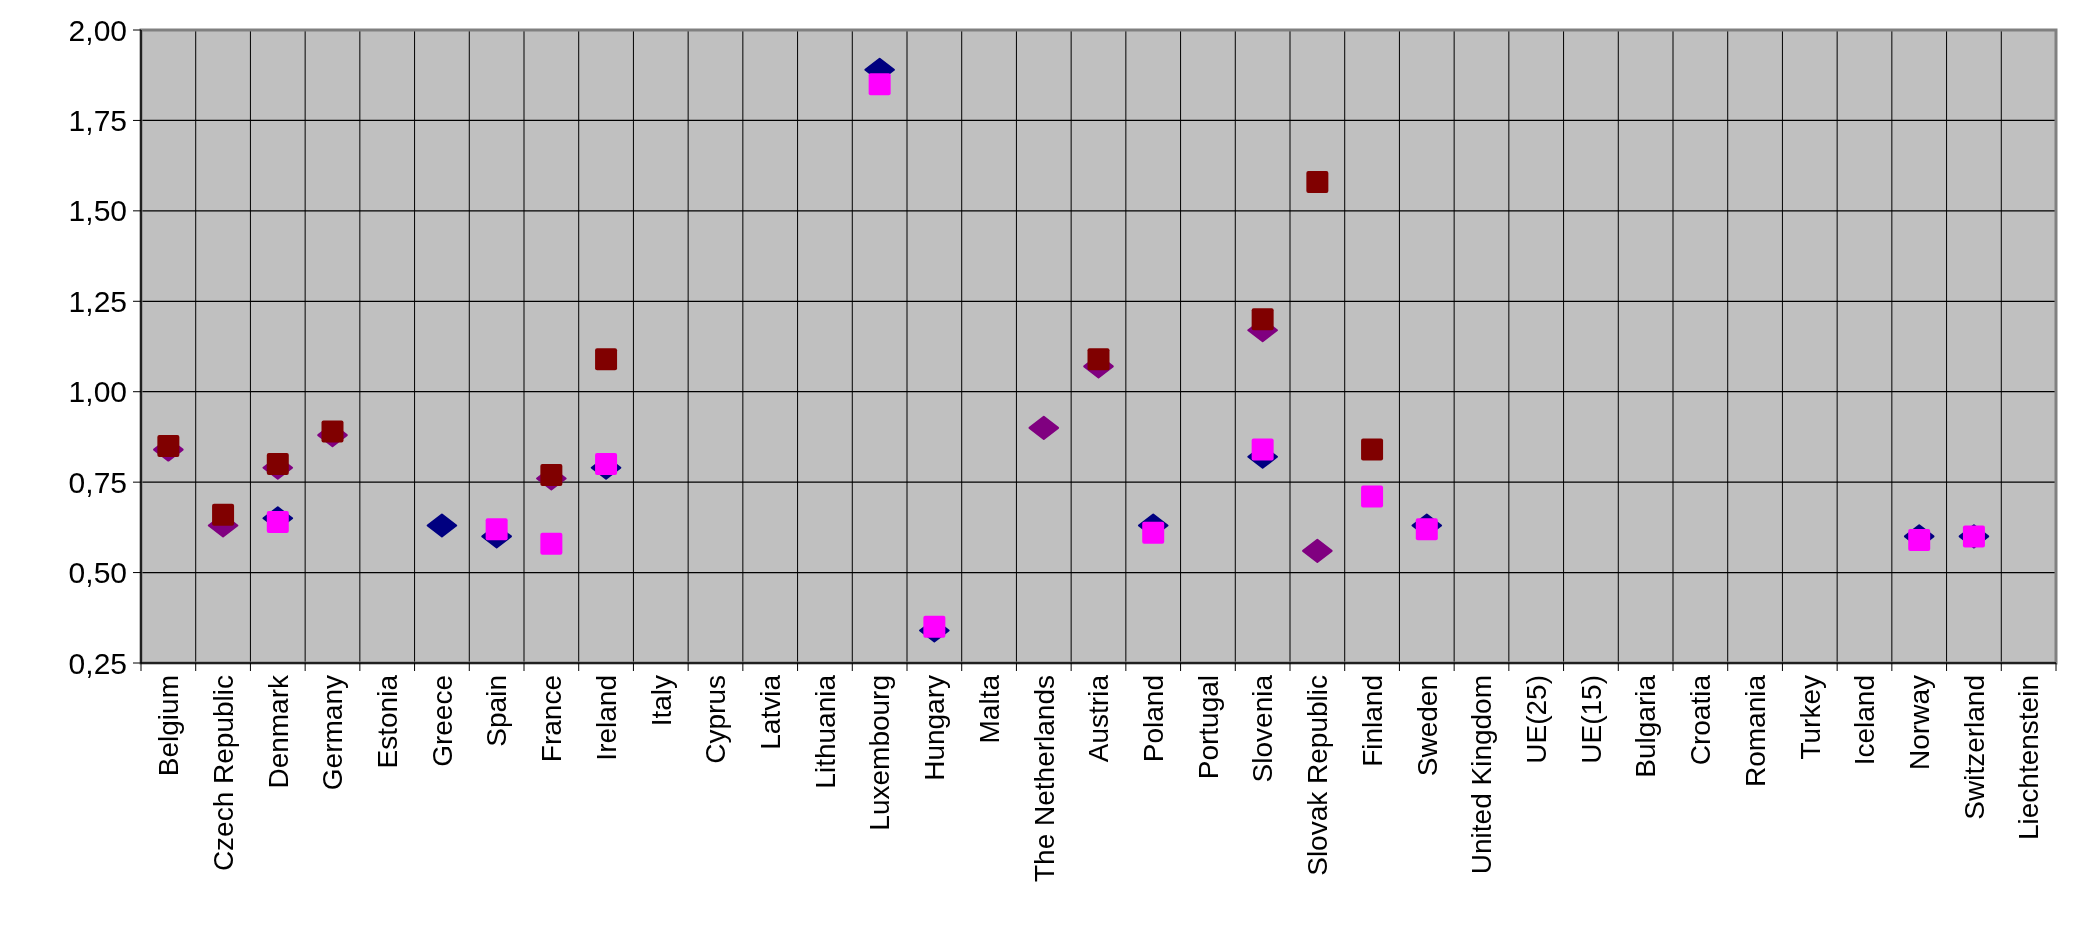 This screenshot has height=934, width=2081. I want to click on x-tick-label: Belgium, so click(169, 726).